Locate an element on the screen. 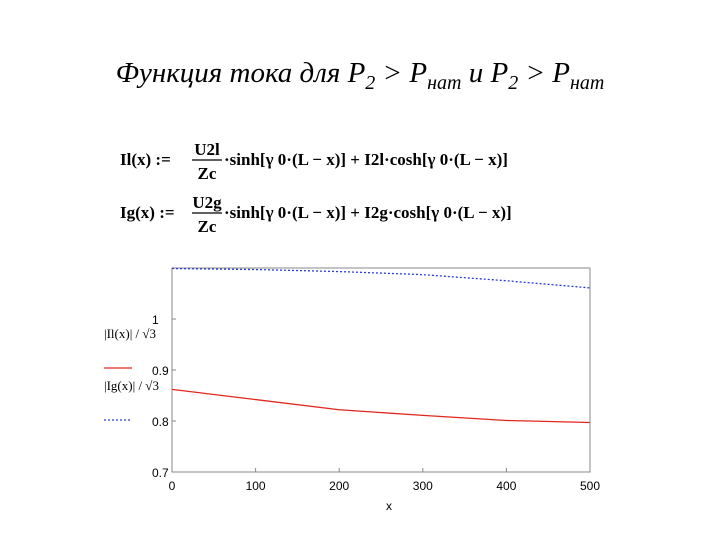  formula-numerator: U2l is located at coordinates (207, 149).